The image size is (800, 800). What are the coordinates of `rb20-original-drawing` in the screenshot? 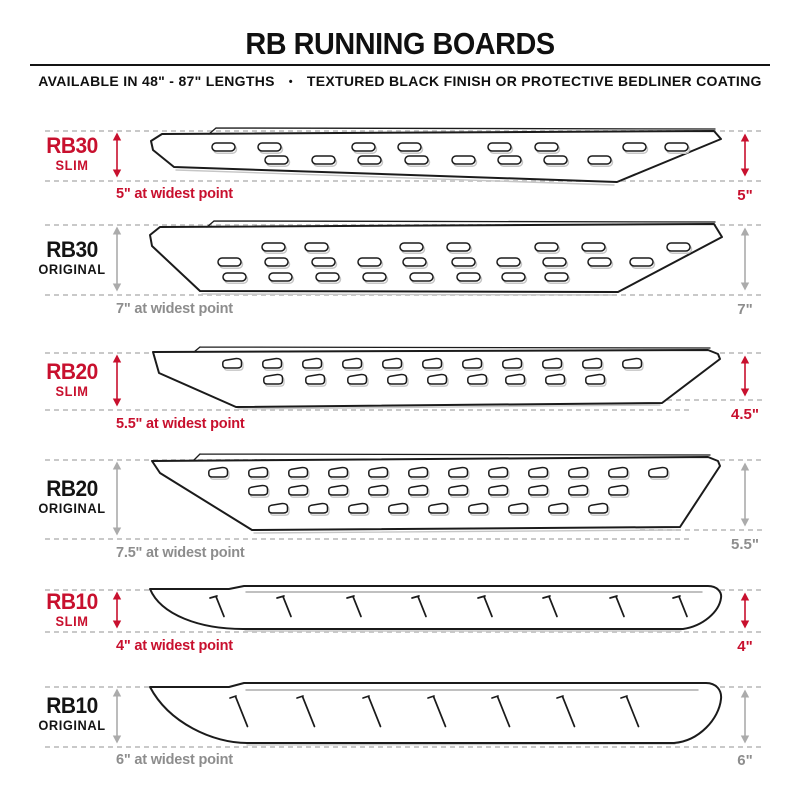 It's located at (436, 493).